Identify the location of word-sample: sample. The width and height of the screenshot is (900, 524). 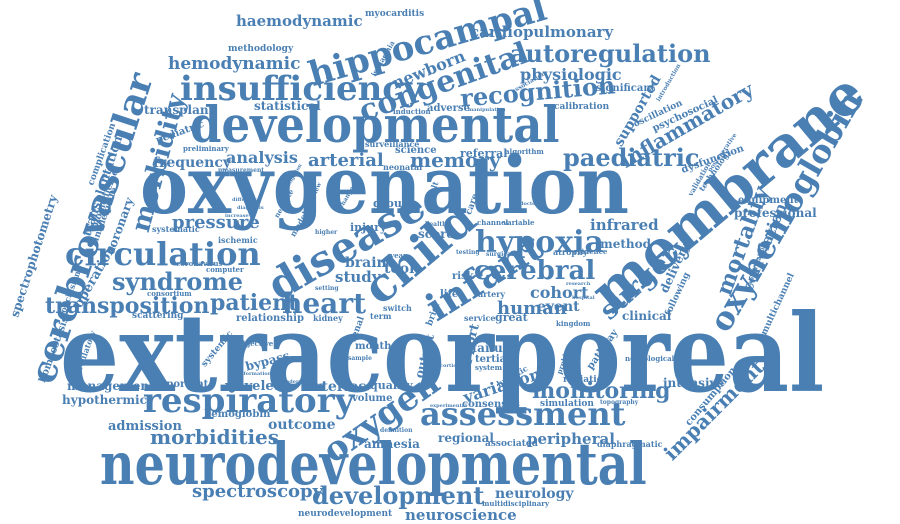
(360, 358).